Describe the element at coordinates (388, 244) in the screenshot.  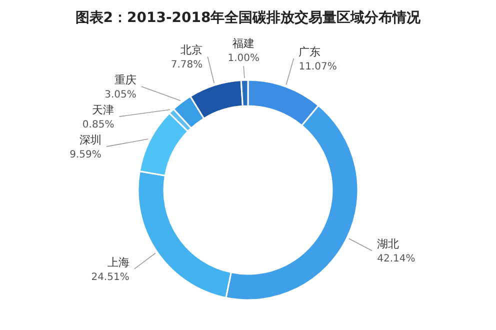
I see `slice-label: 湖北` at that location.